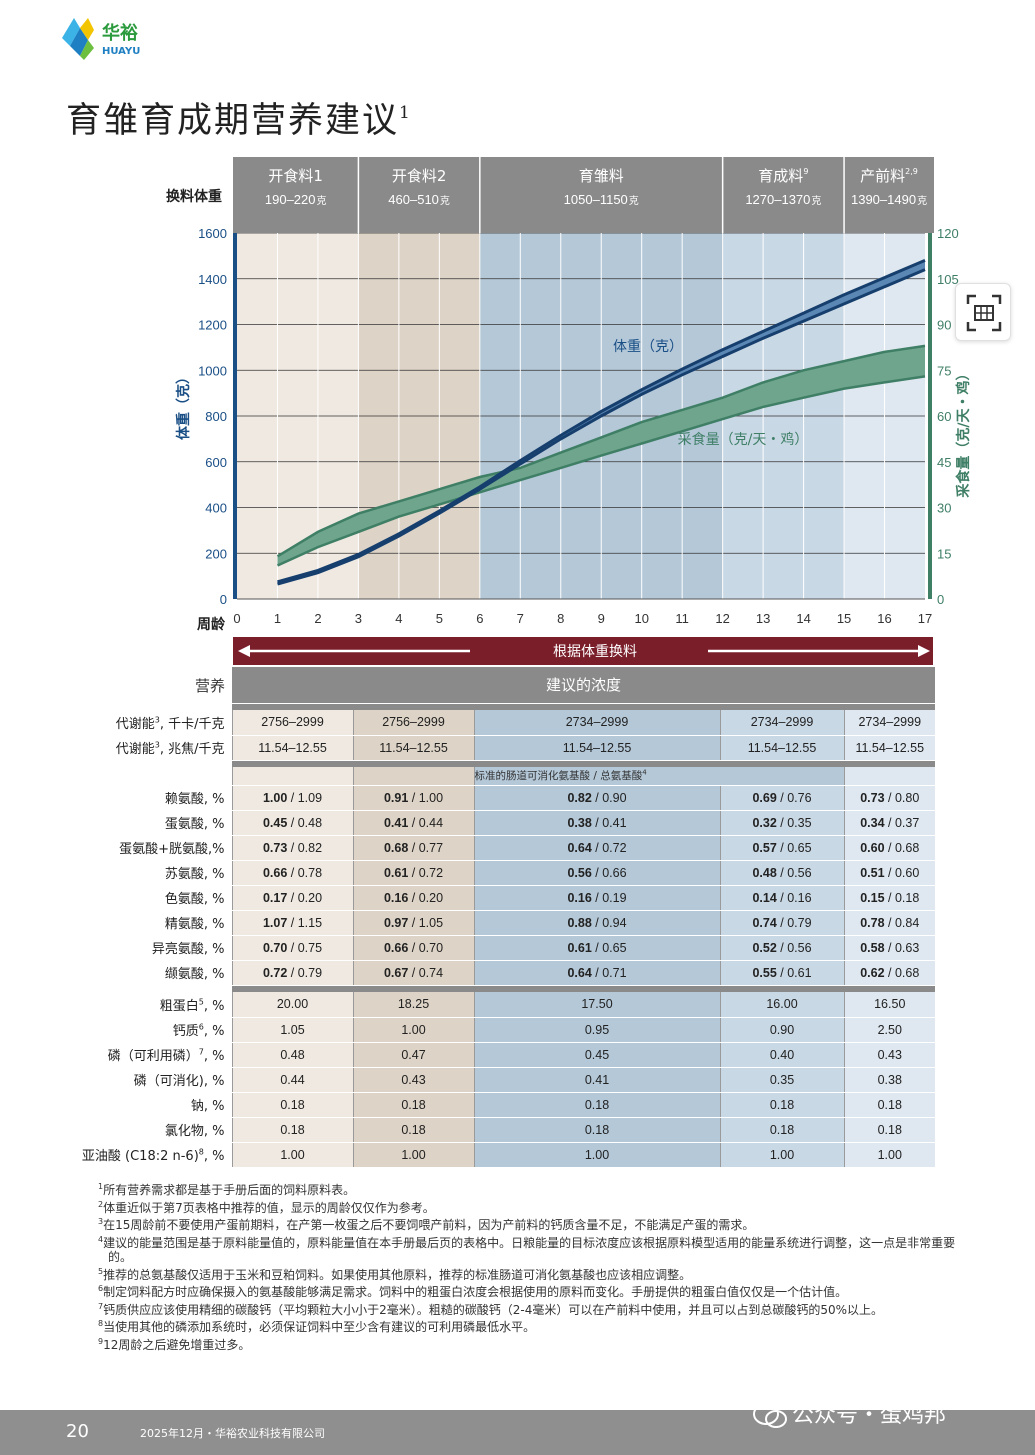 The image size is (1035, 1455). I want to click on row-label: 代谢能3, 千卡/千克, so click(146, 722).